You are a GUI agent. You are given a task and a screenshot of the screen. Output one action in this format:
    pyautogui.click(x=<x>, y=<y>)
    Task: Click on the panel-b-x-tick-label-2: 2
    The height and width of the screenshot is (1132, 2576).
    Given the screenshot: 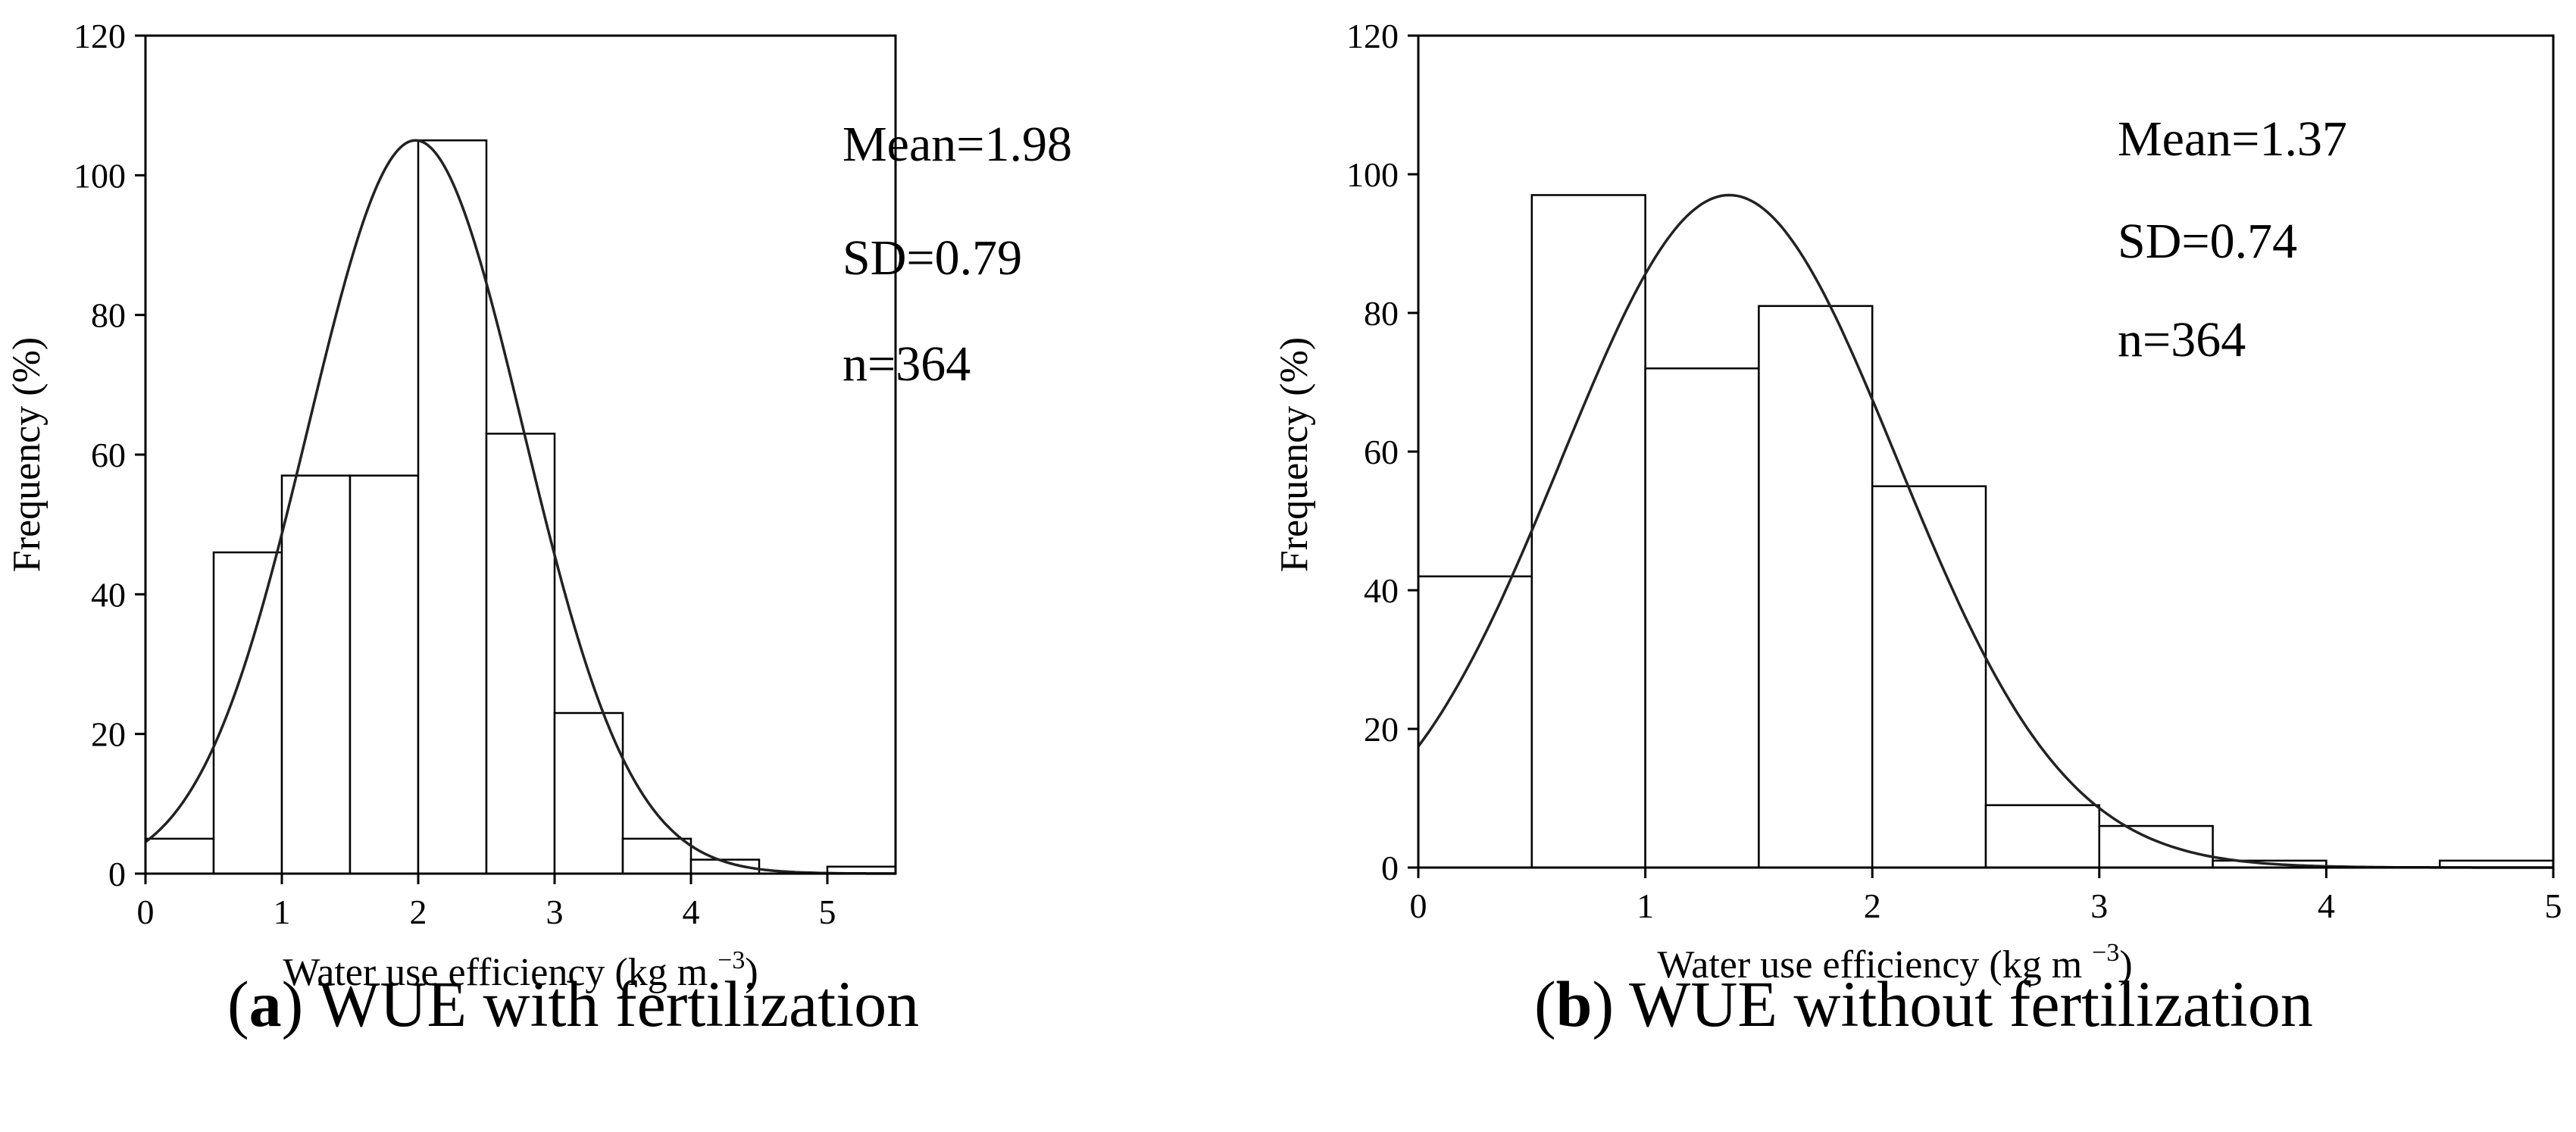 What is the action you would take?
    pyautogui.click(x=1873, y=906)
    